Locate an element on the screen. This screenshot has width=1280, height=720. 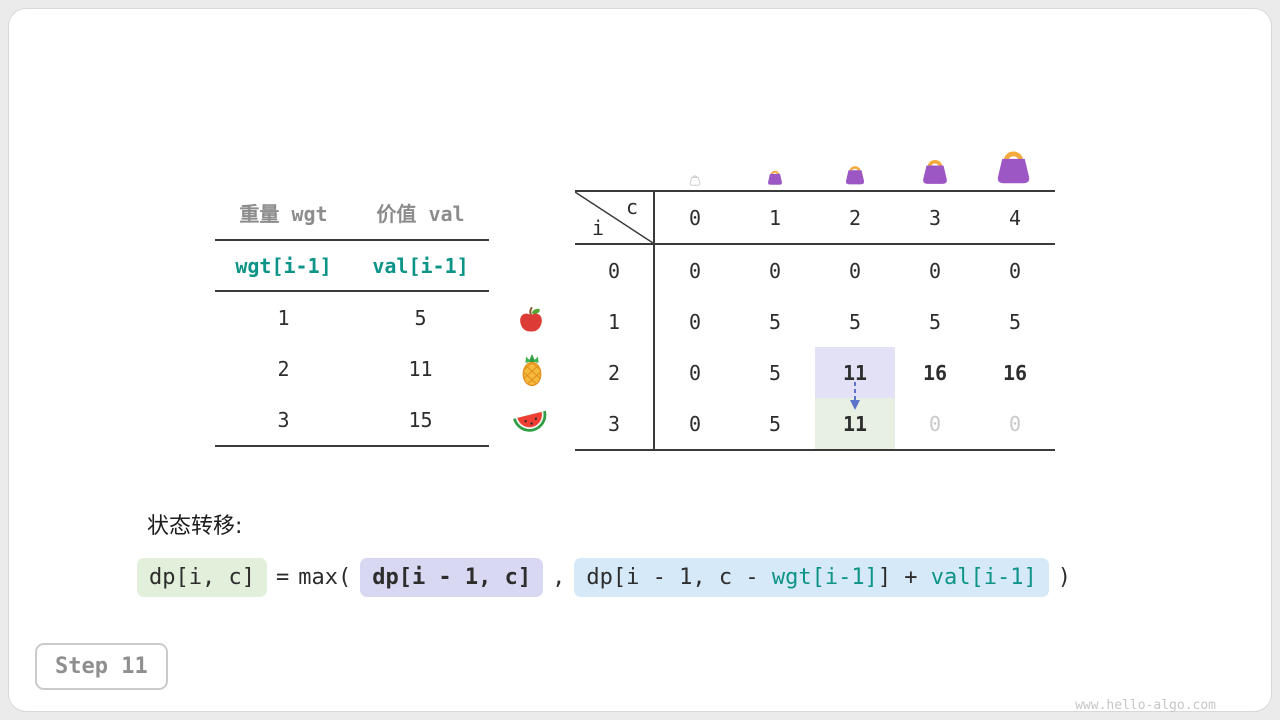
dp-row-3: 3 0 5 11 0 0 is located at coordinates (815, 423).